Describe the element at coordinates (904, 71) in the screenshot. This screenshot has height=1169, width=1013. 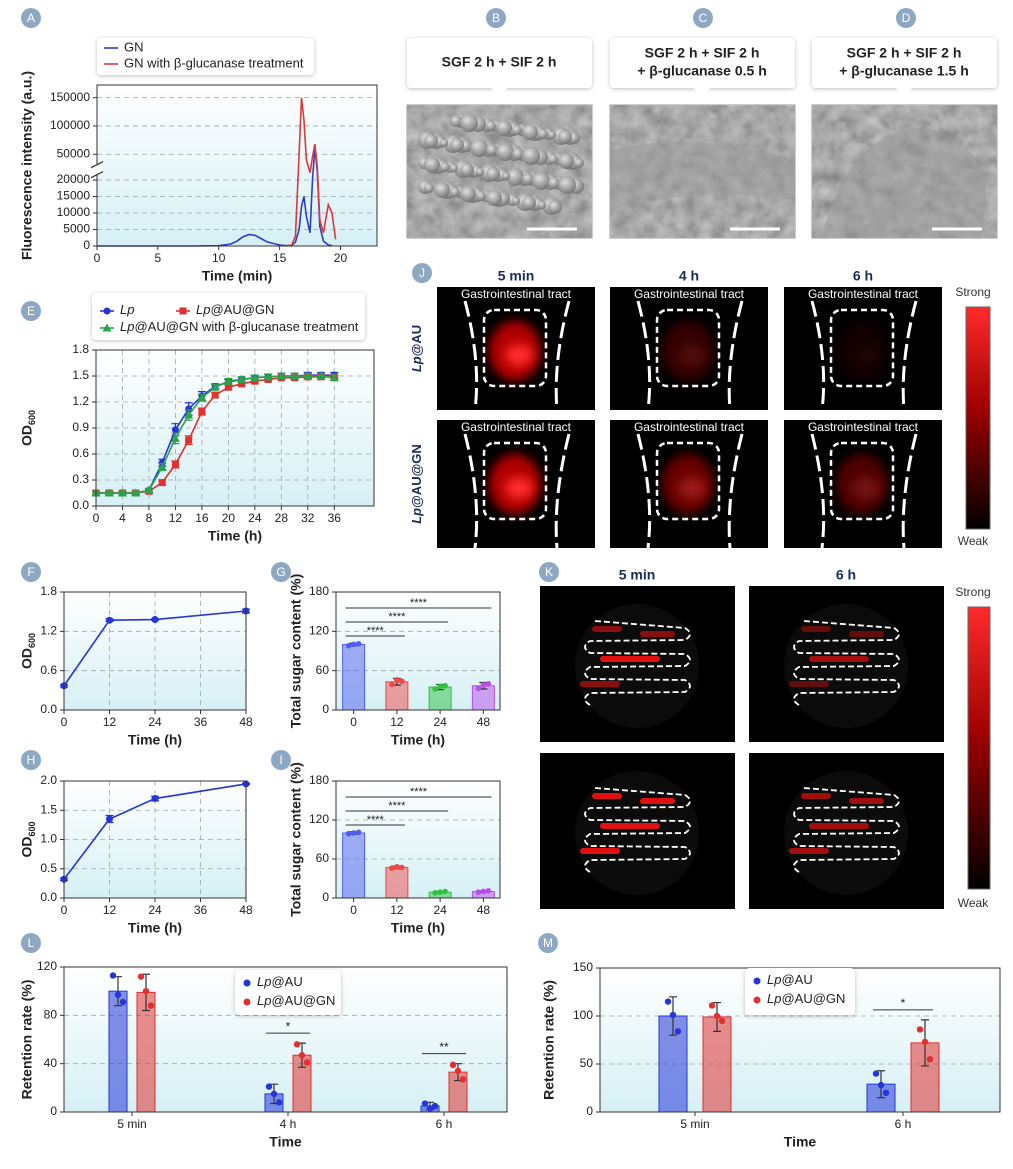
I see `sem-caption: + β-glucanase 1.5 h` at that location.